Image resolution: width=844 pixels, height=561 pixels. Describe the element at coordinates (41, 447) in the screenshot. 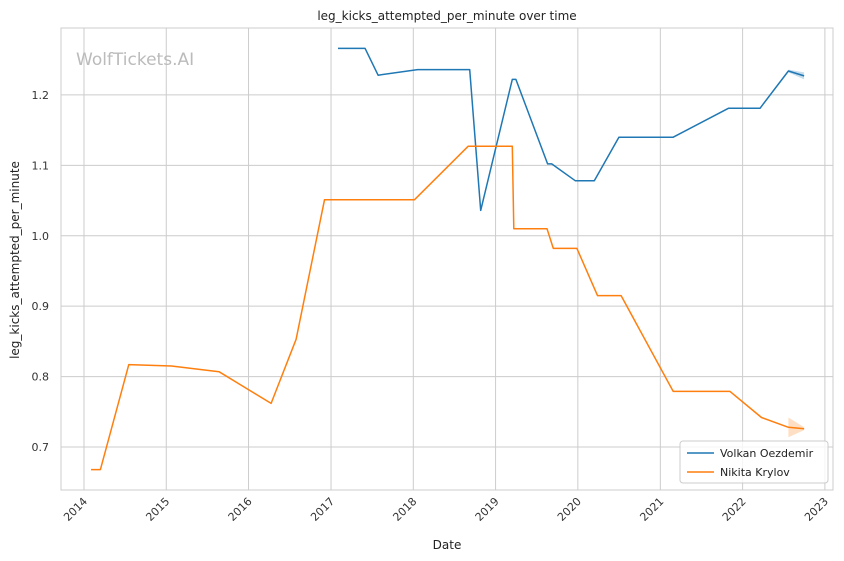

I see `y-tick-label: 0.7` at that location.